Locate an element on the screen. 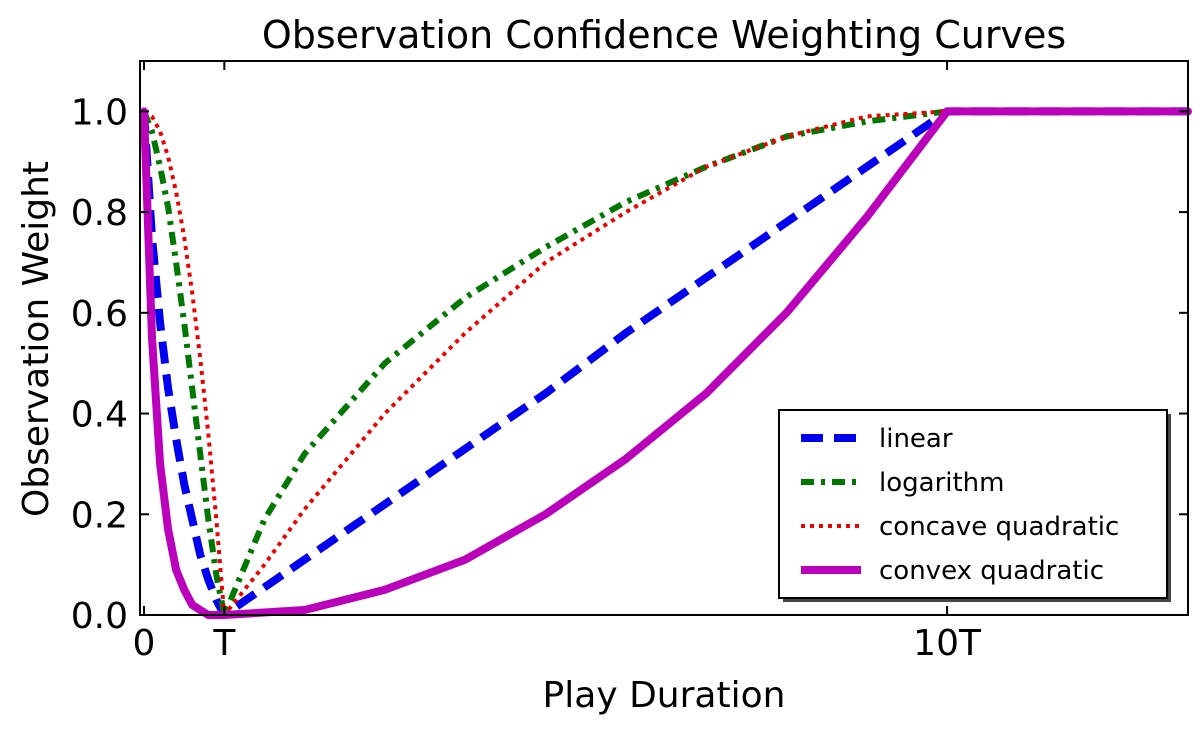 The width and height of the screenshot is (1200, 733). legend-label: convex quadratic is located at coordinates (991, 571).